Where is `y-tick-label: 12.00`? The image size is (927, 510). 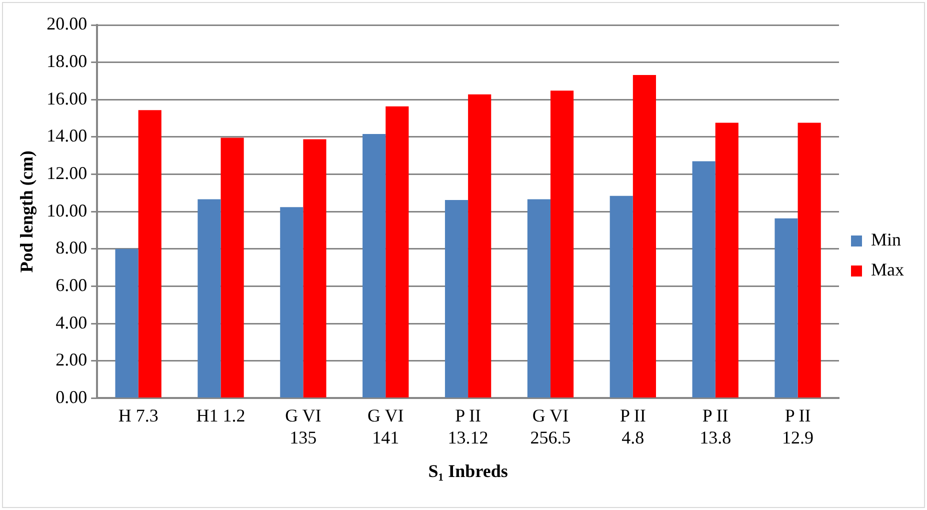 y-tick-label: 12.00 is located at coordinates (67, 173).